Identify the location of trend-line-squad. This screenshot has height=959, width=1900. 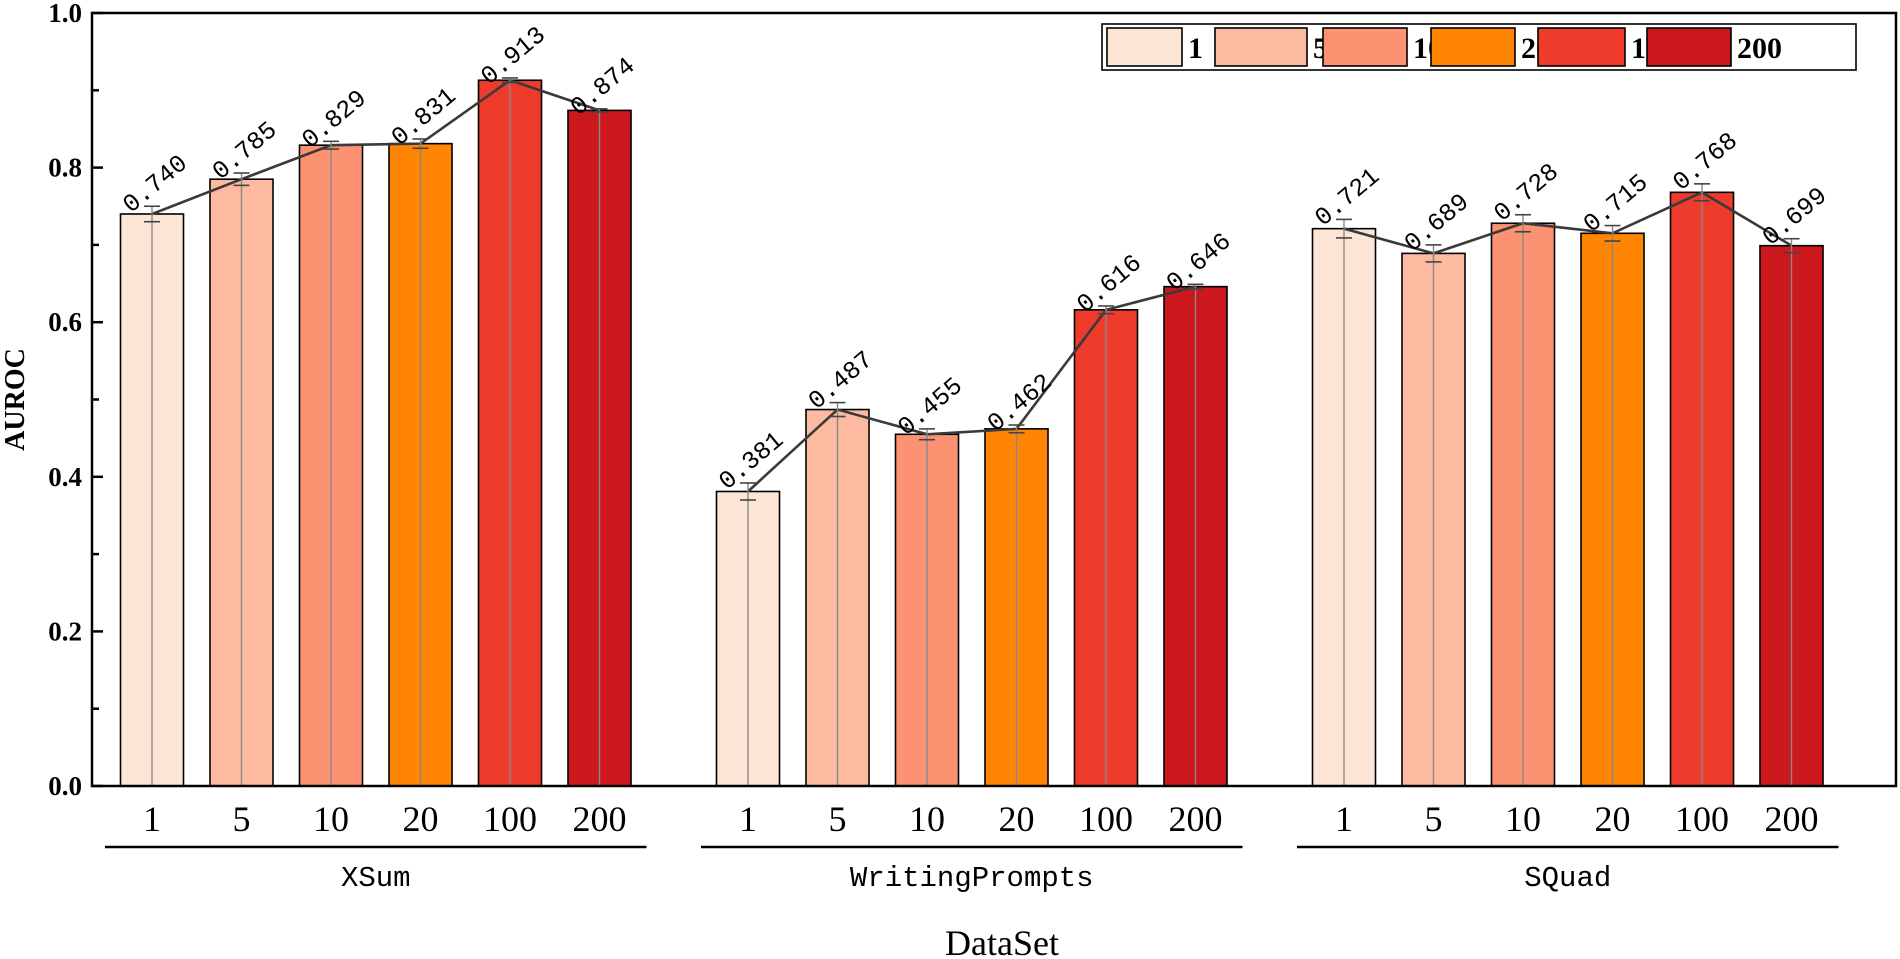
(1568, 222).